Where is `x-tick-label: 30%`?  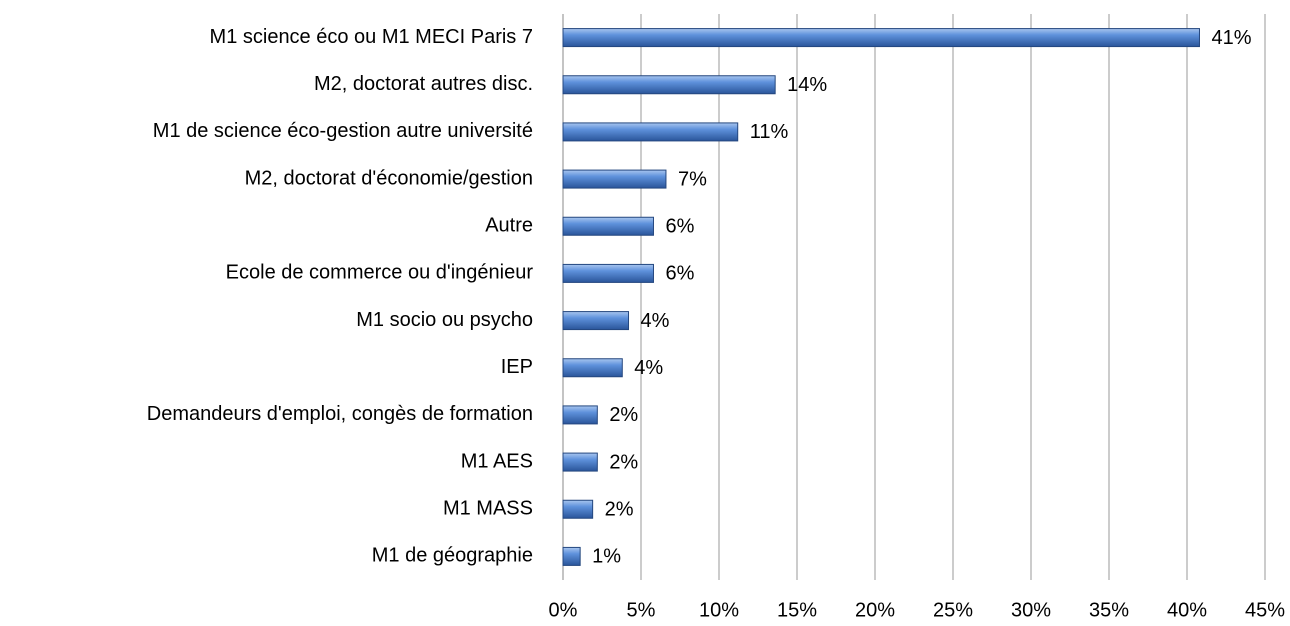
x-tick-label: 30% is located at coordinates (1031, 610).